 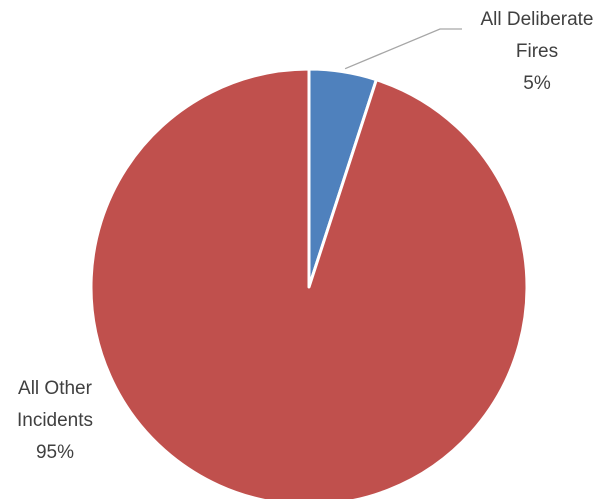 I want to click on slice-label-deliberate-fires-line1: All Deliberate, so click(x=537, y=19).